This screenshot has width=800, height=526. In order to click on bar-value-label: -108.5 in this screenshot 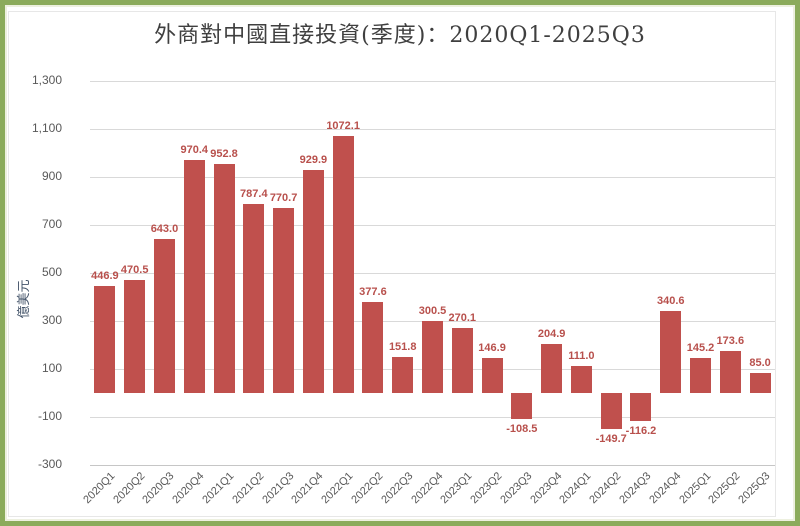, I will do `click(522, 429)`.